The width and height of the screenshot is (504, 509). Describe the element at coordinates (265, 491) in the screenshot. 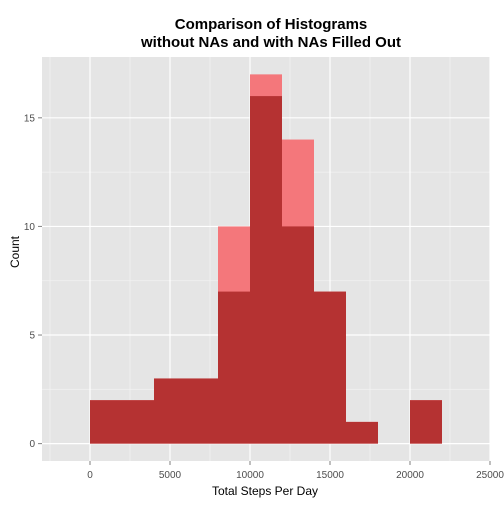

I see `x-axis-label: Total Steps Per Day` at that location.